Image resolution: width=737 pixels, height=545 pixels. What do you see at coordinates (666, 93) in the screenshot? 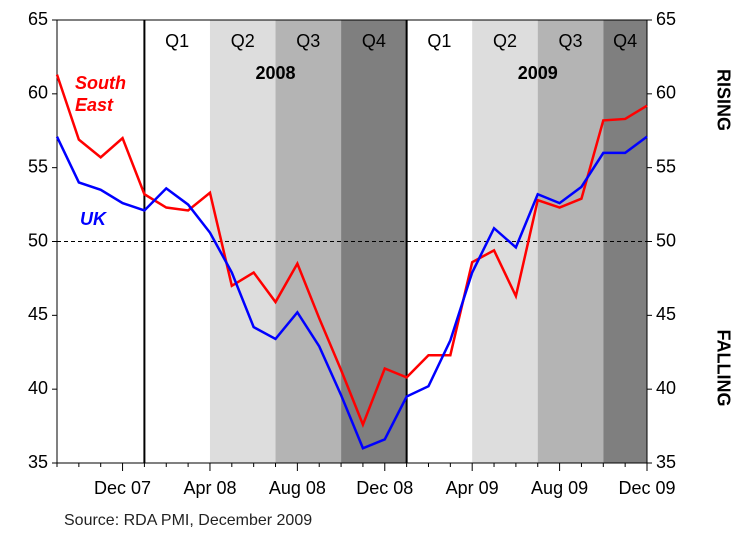
I see `y2-tick-label: 60` at bounding box center [666, 93].